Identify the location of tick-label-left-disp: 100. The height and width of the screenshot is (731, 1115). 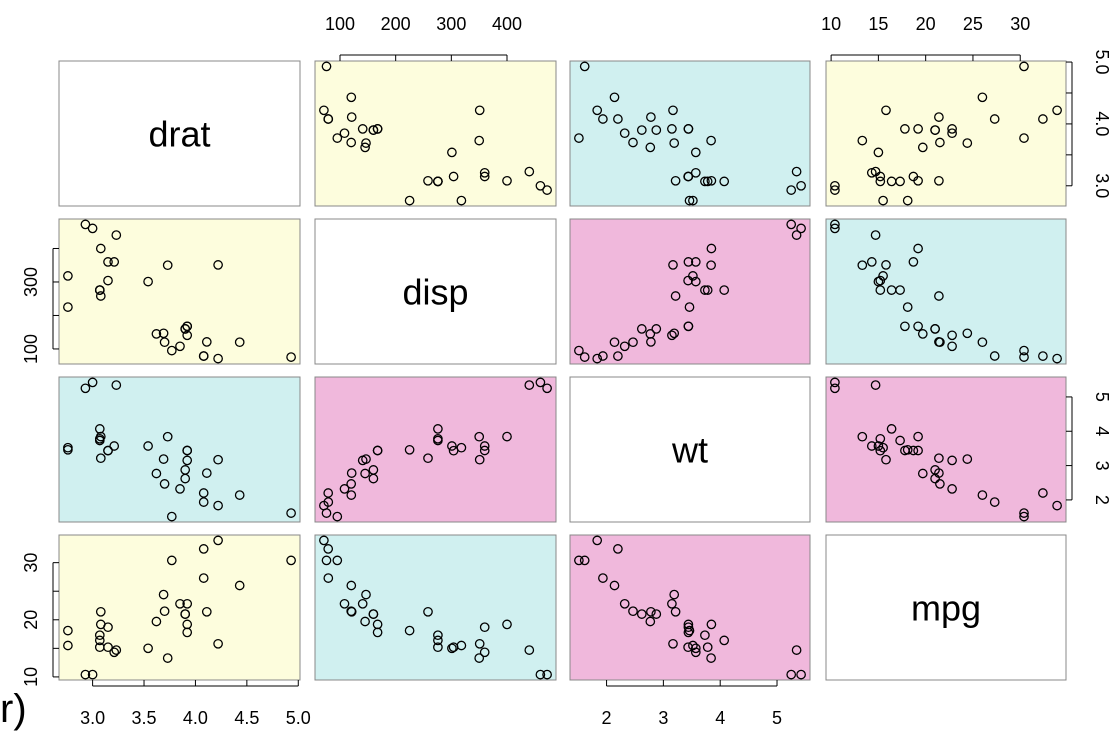
(31, 349).